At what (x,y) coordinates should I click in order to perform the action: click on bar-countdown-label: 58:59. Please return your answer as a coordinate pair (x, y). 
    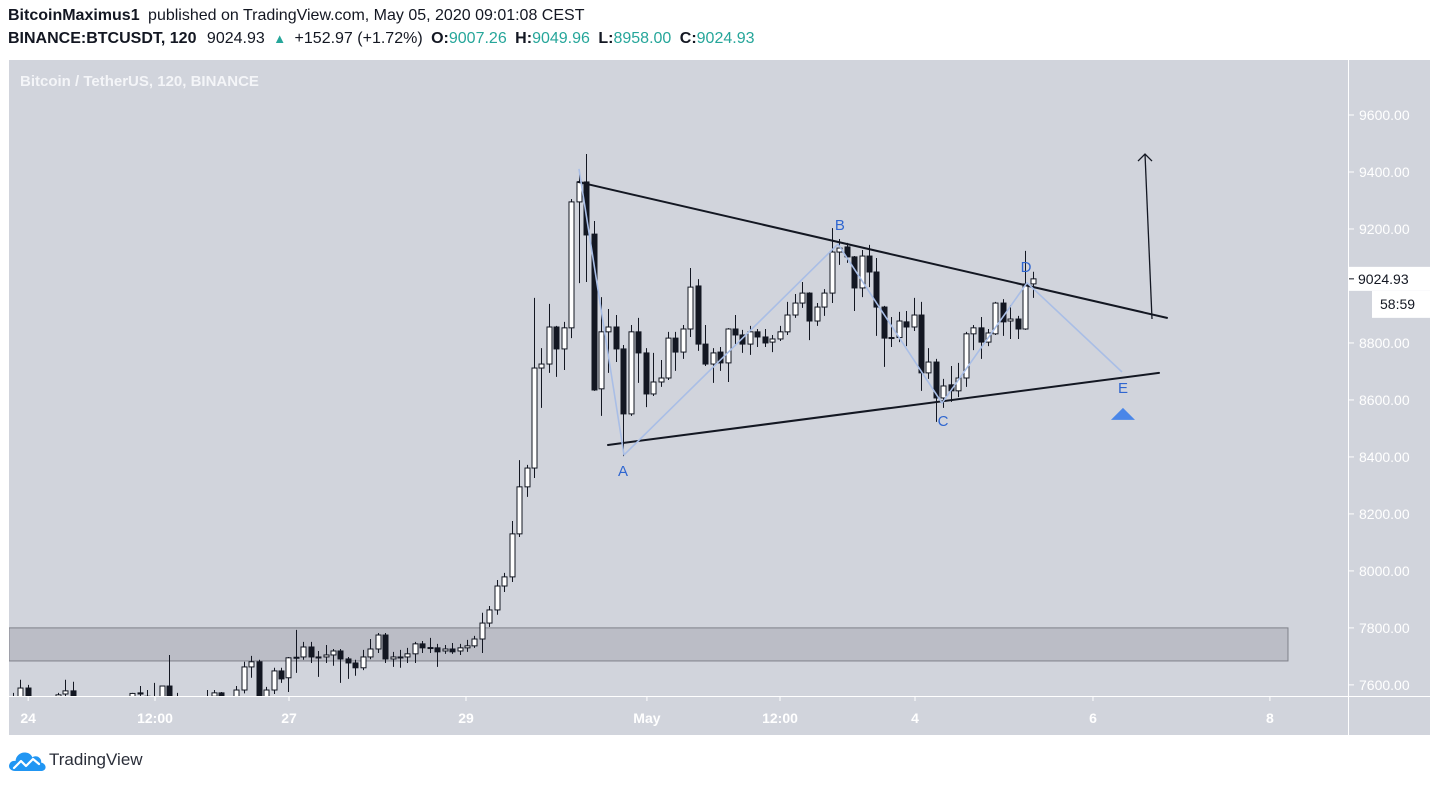
    Looking at the image, I should click on (1397, 304).